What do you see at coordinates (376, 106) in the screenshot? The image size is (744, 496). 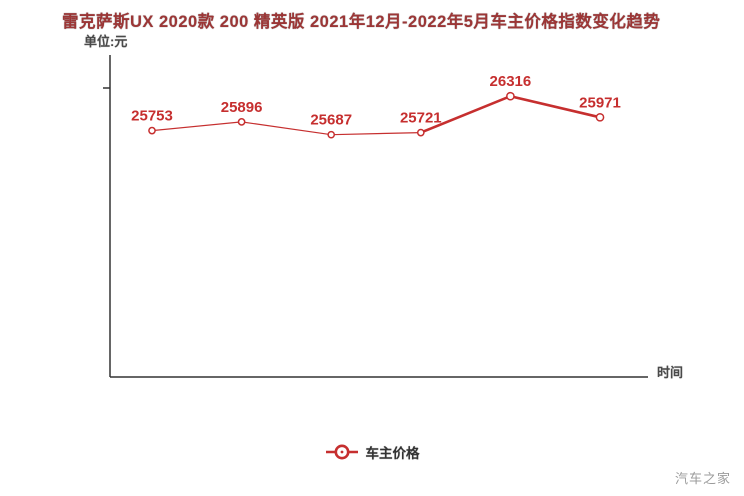 I see `series-owner-price: 25753 25896 25687 25721 26316 25971` at bounding box center [376, 106].